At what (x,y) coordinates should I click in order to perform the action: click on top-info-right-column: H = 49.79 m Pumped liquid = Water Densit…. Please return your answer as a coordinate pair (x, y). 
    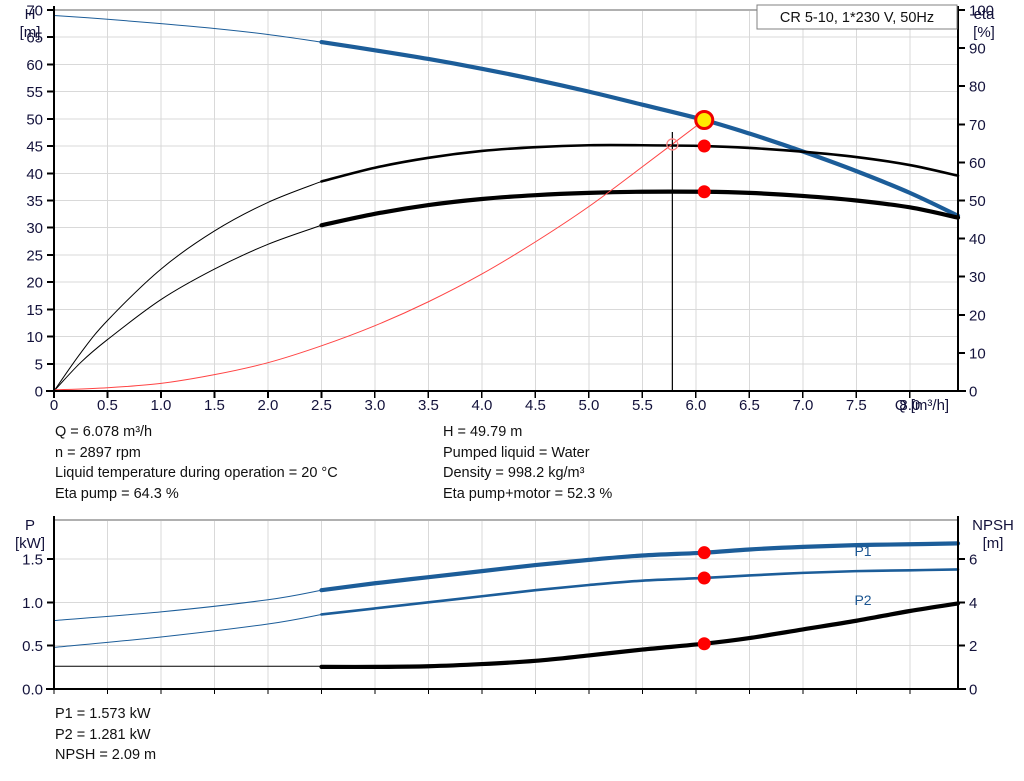
    Looking at the image, I should click on (527, 463).